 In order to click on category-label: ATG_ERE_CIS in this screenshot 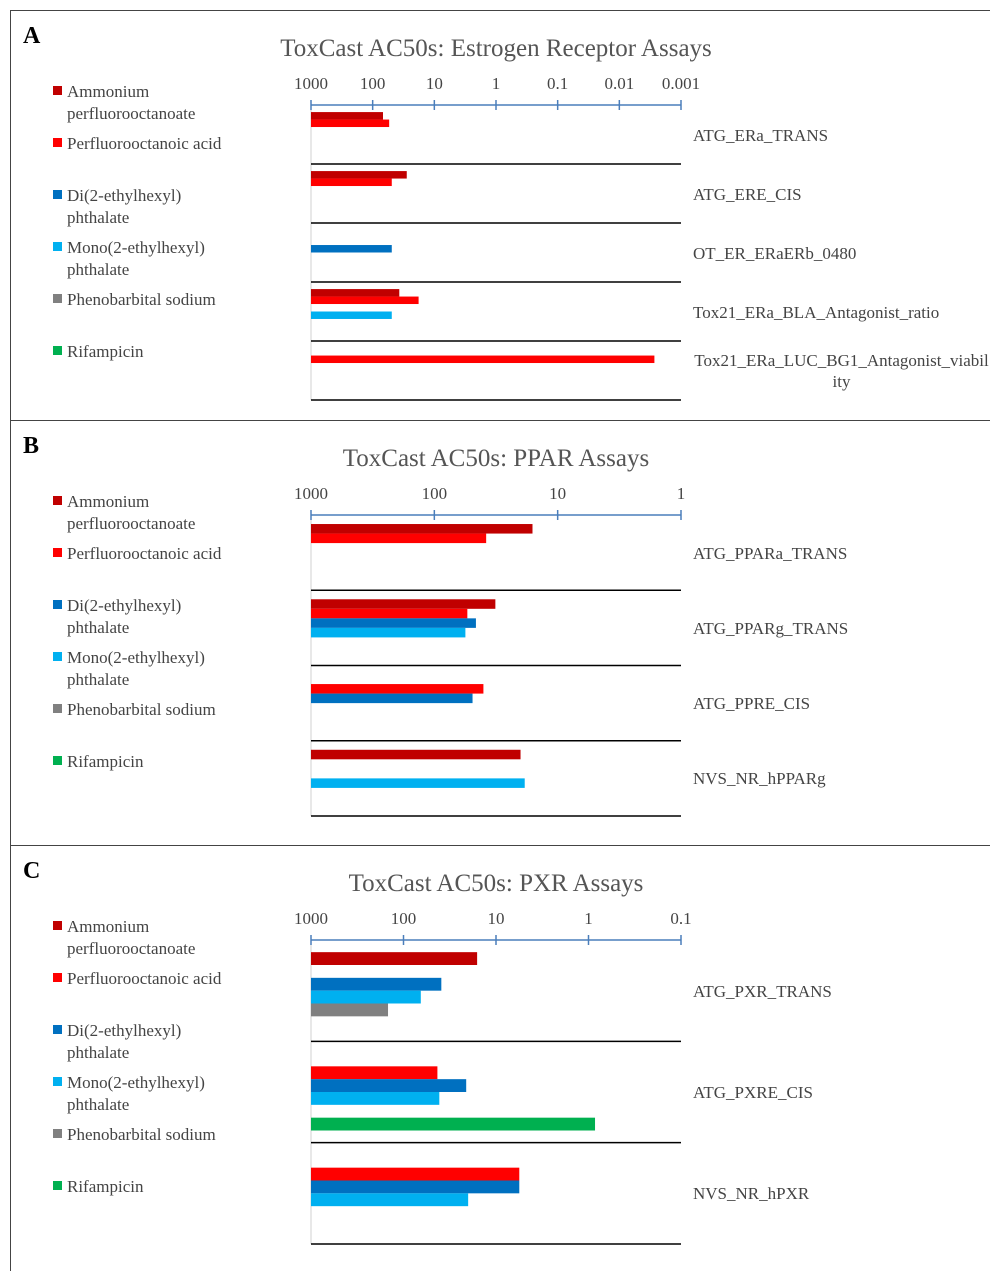, I will do `click(747, 194)`.